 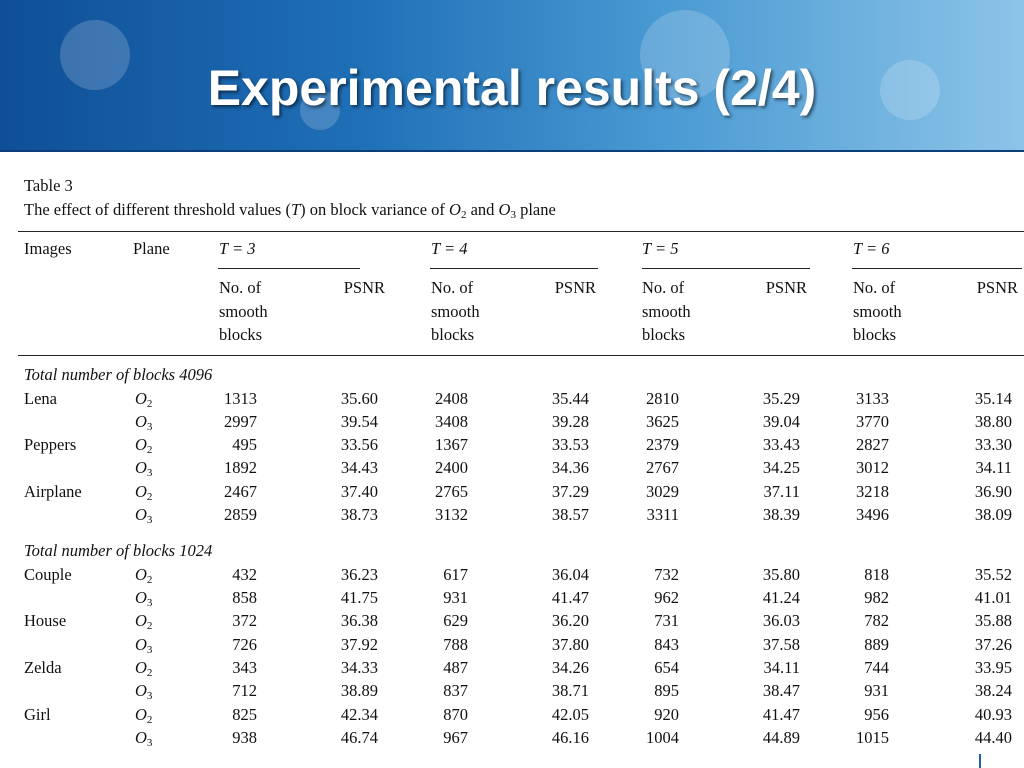 What do you see at coordinates (521, 355) in the screenshot?
I see `table-rule-header` at bounding box center [521, 355].